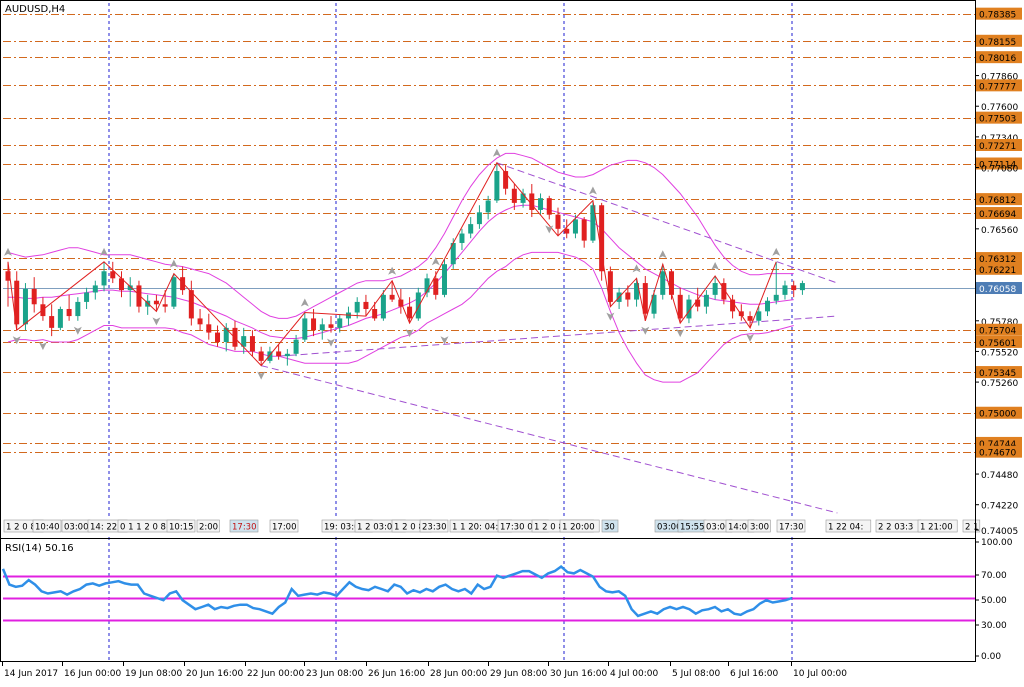 The height and width of the screenshot is (687, 1024). Describe the element at coordinates (997, 43) in the screenshot. I see `level-price-label: 0.78155` at that location.